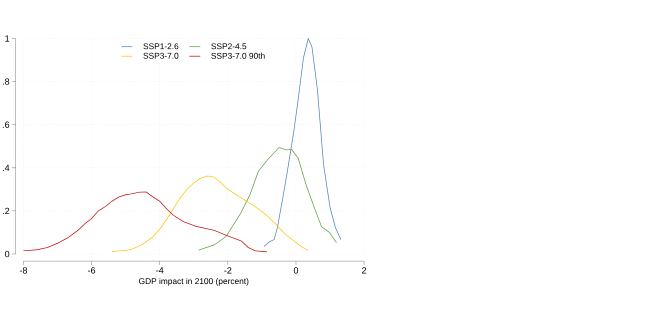 The width and height of the screenshot is (661, 319). What do you see at coordinates (6, 211) in the screenshot?
I see `y-tick-label: .2` at bounding box center [6, 211].